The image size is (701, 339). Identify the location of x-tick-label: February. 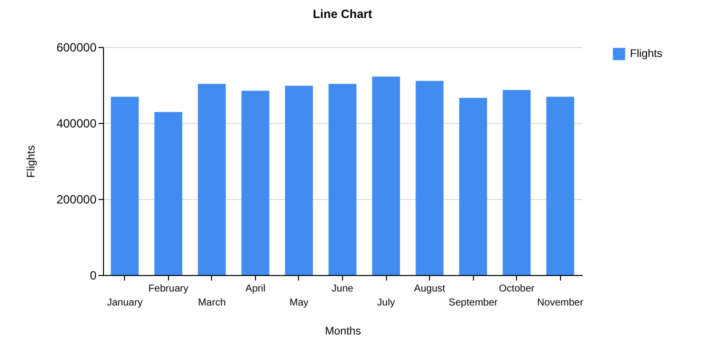
(168, 289).